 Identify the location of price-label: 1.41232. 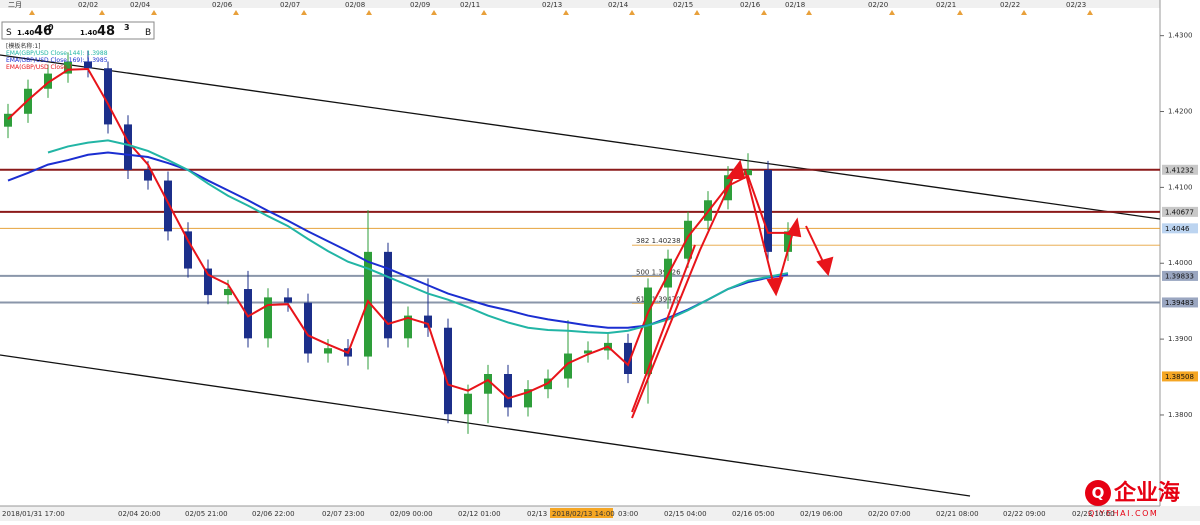
(1179, 170).